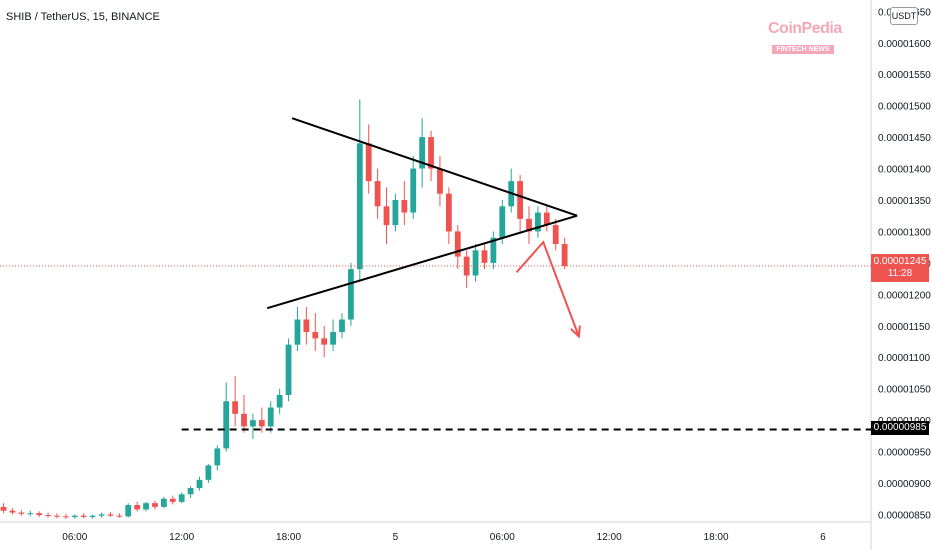  What do you see at coordinates (904, 16) in the screenshot?
I see `currency-button: USDT` at bounding box center [904, 16].